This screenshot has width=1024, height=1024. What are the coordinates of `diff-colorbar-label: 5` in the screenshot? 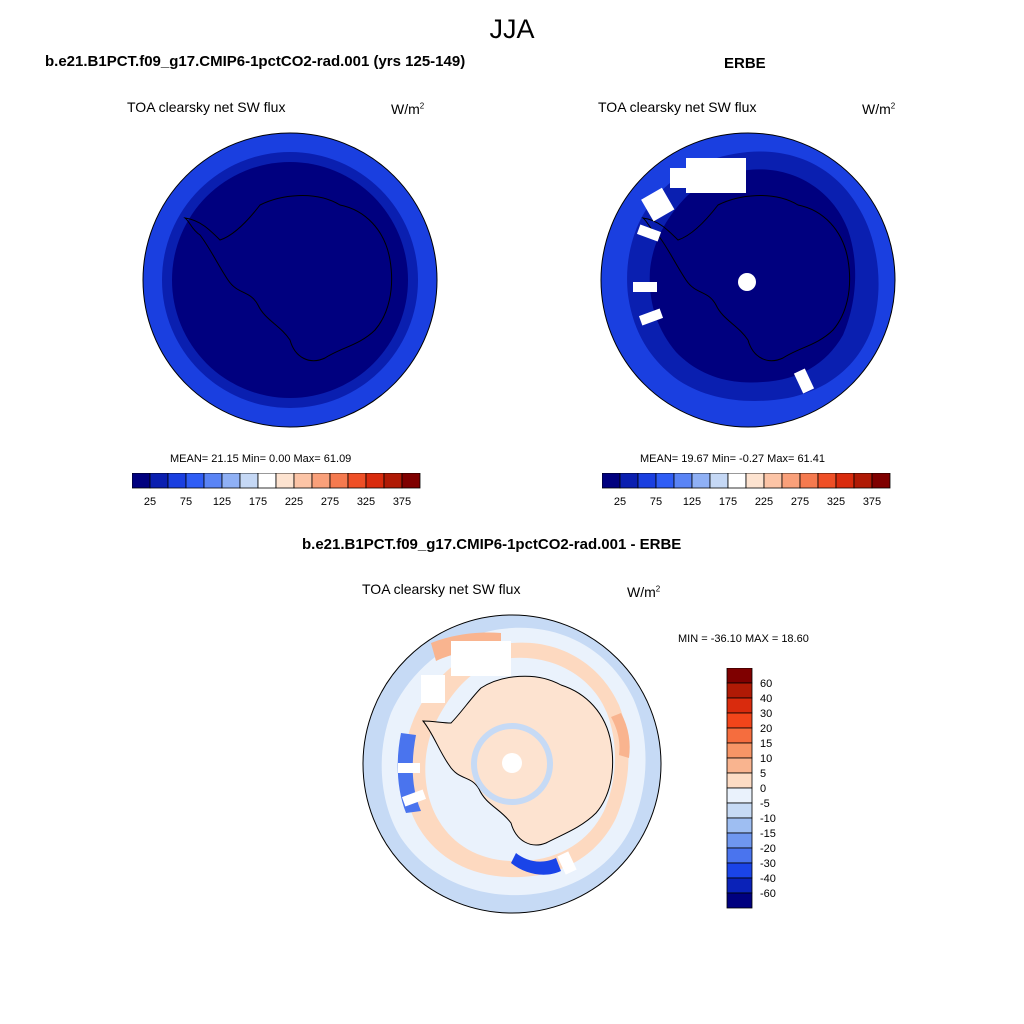 It's located at (763, 774).